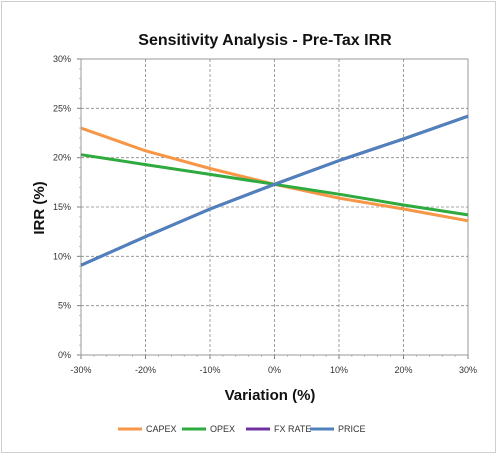 The image size is (499, 456). I want to click on y-axis-title: IRR (%), so click(39, 207).